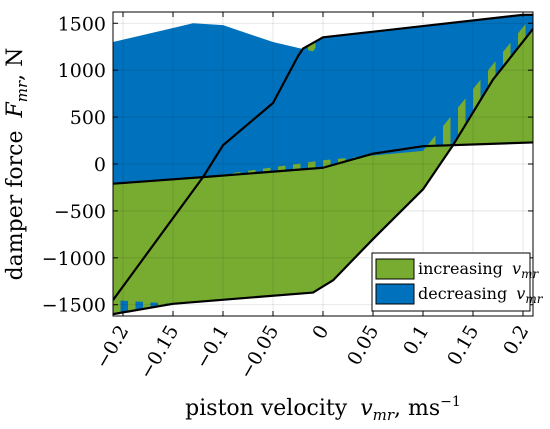 This screenshot has width=550, height=429. Describe the element at coordinates (80, 212) in the screenshot. I see `y-tick-label: −500` at that location.